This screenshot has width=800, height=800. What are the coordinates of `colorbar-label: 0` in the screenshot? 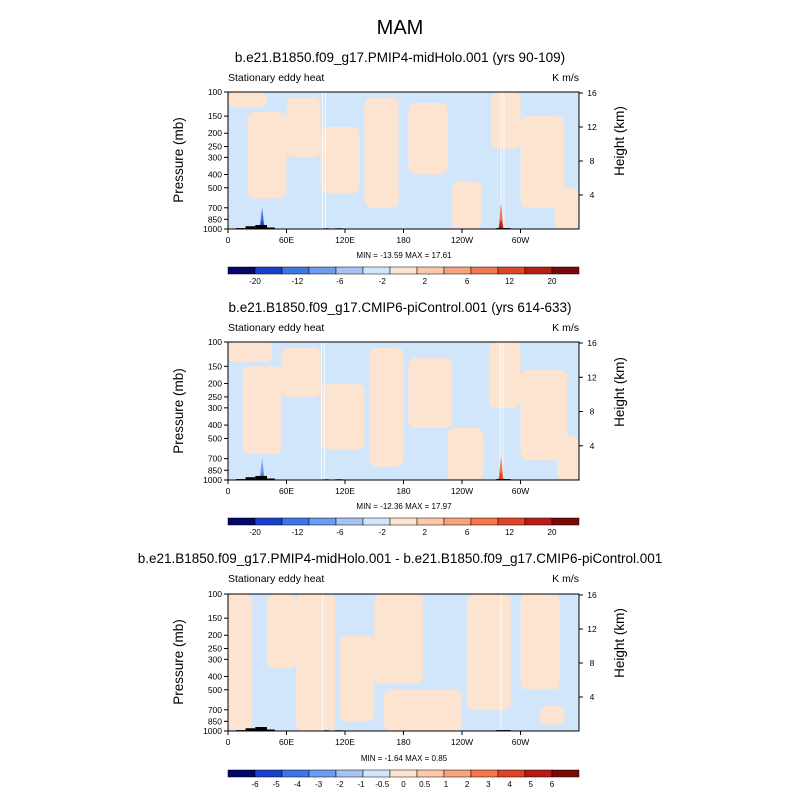 It's located at (403, 784).